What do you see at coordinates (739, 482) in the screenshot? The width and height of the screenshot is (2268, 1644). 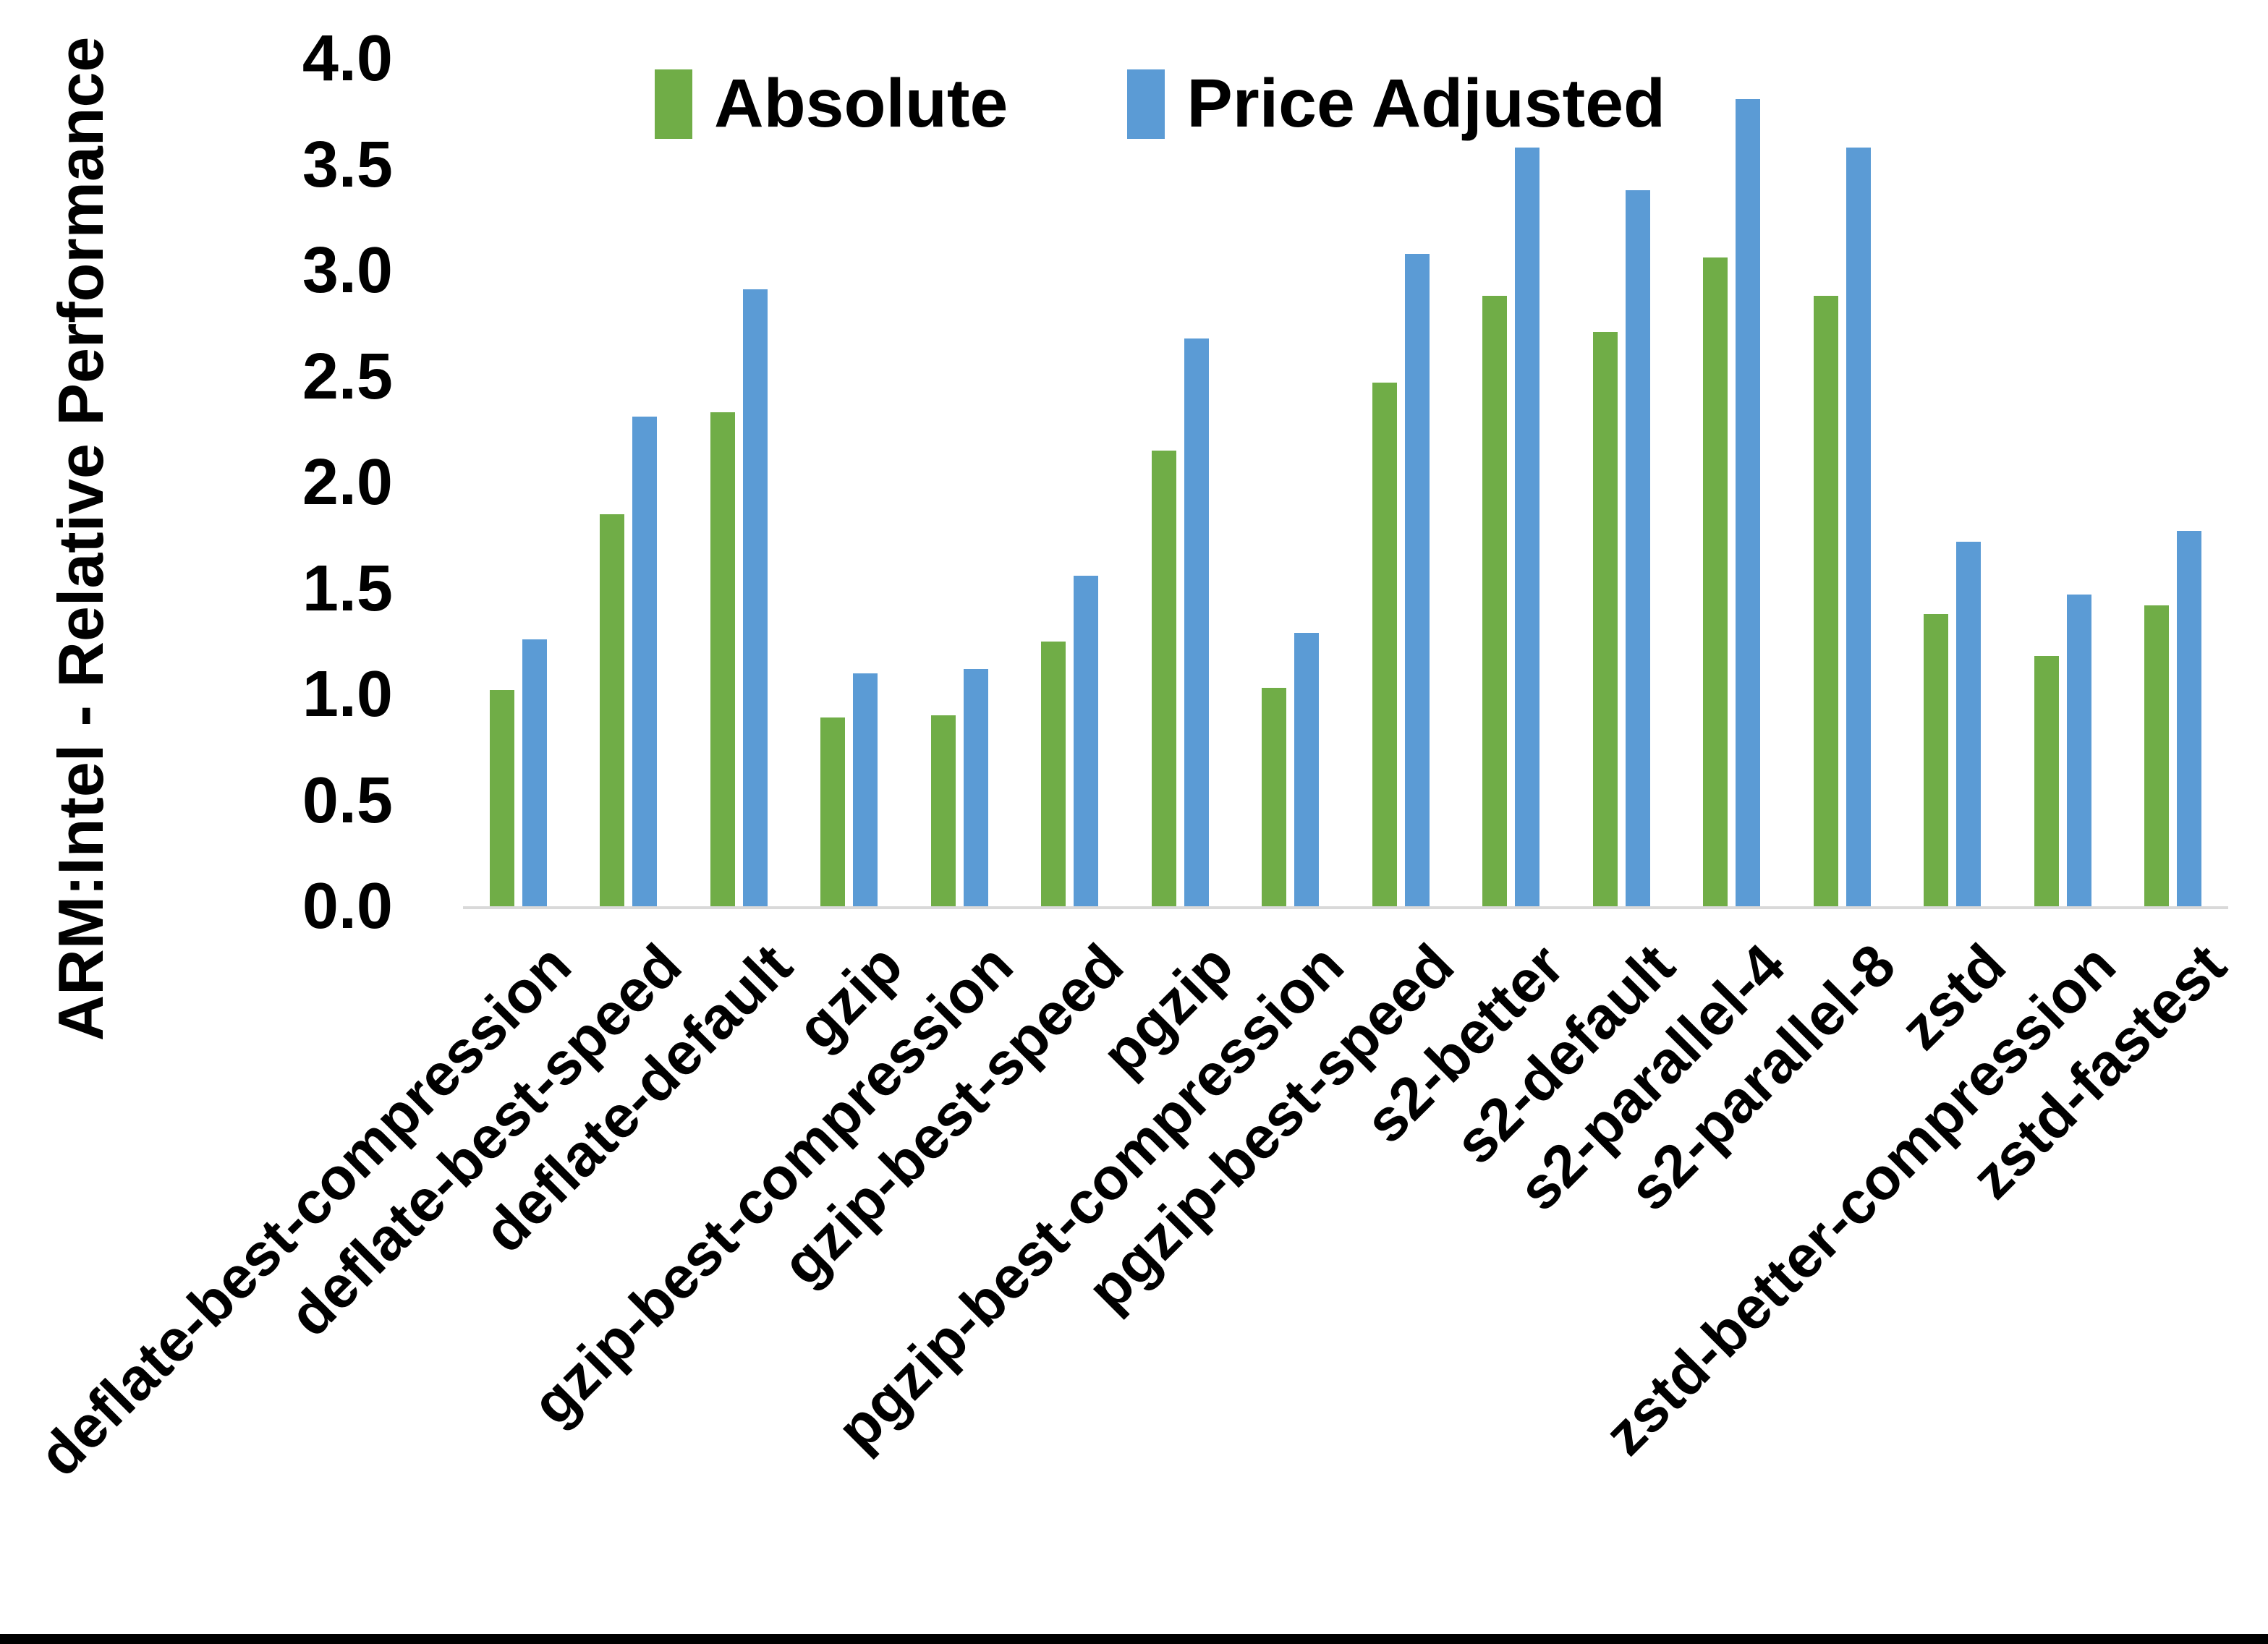 I see `bar-group-deflate-default` at bounding box center [739, 482].